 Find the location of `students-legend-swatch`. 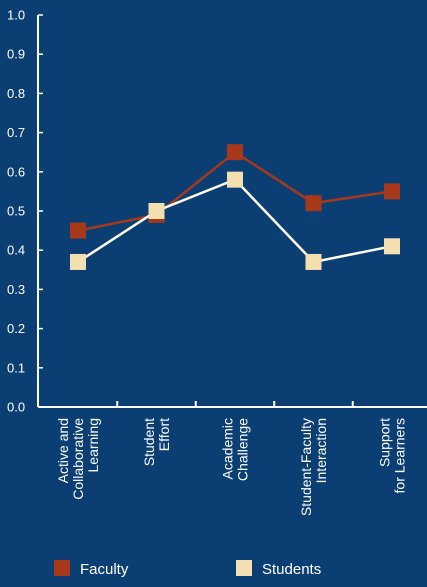

students-legend-swatch is located at coordinates (244, 568).